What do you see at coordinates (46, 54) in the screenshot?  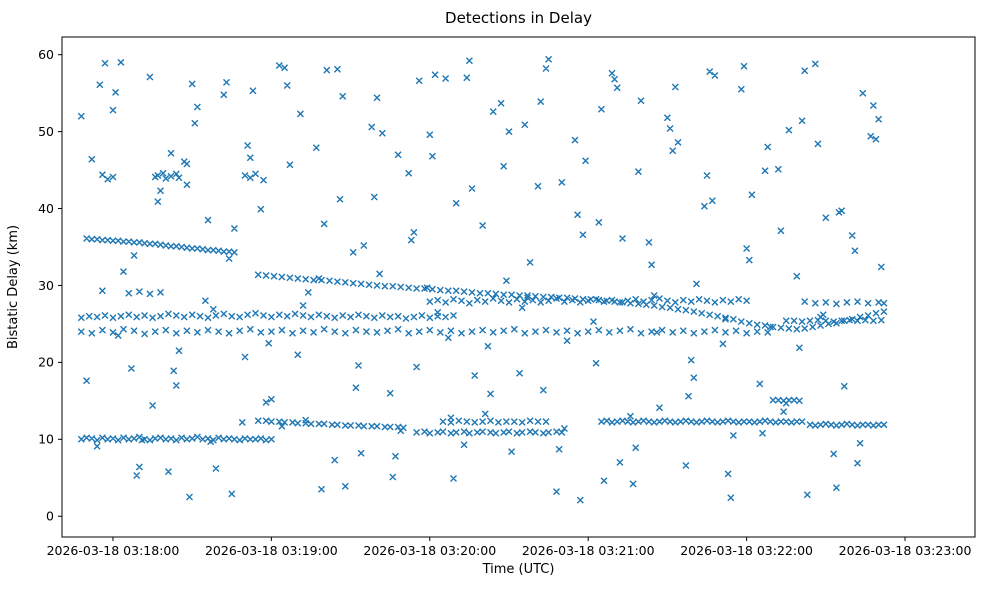 I see `y-tick-label: 60` at bounding box center [46, 54].